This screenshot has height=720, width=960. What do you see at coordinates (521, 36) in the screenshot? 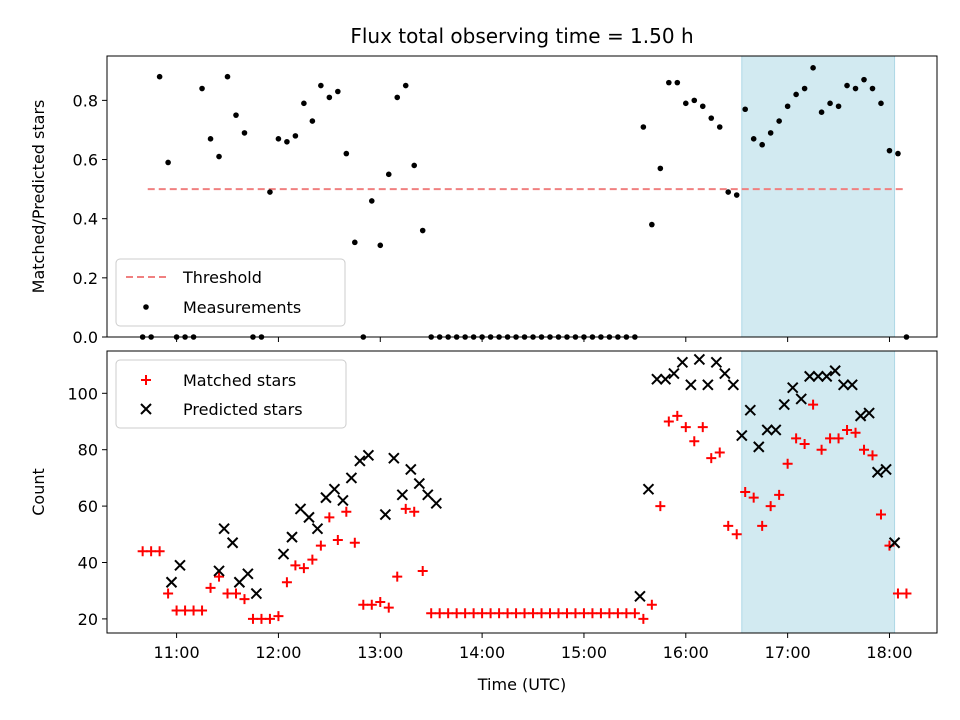
I see `chart-title: Flux total observing time = 1.50 h` at bounding box center [521, 36].